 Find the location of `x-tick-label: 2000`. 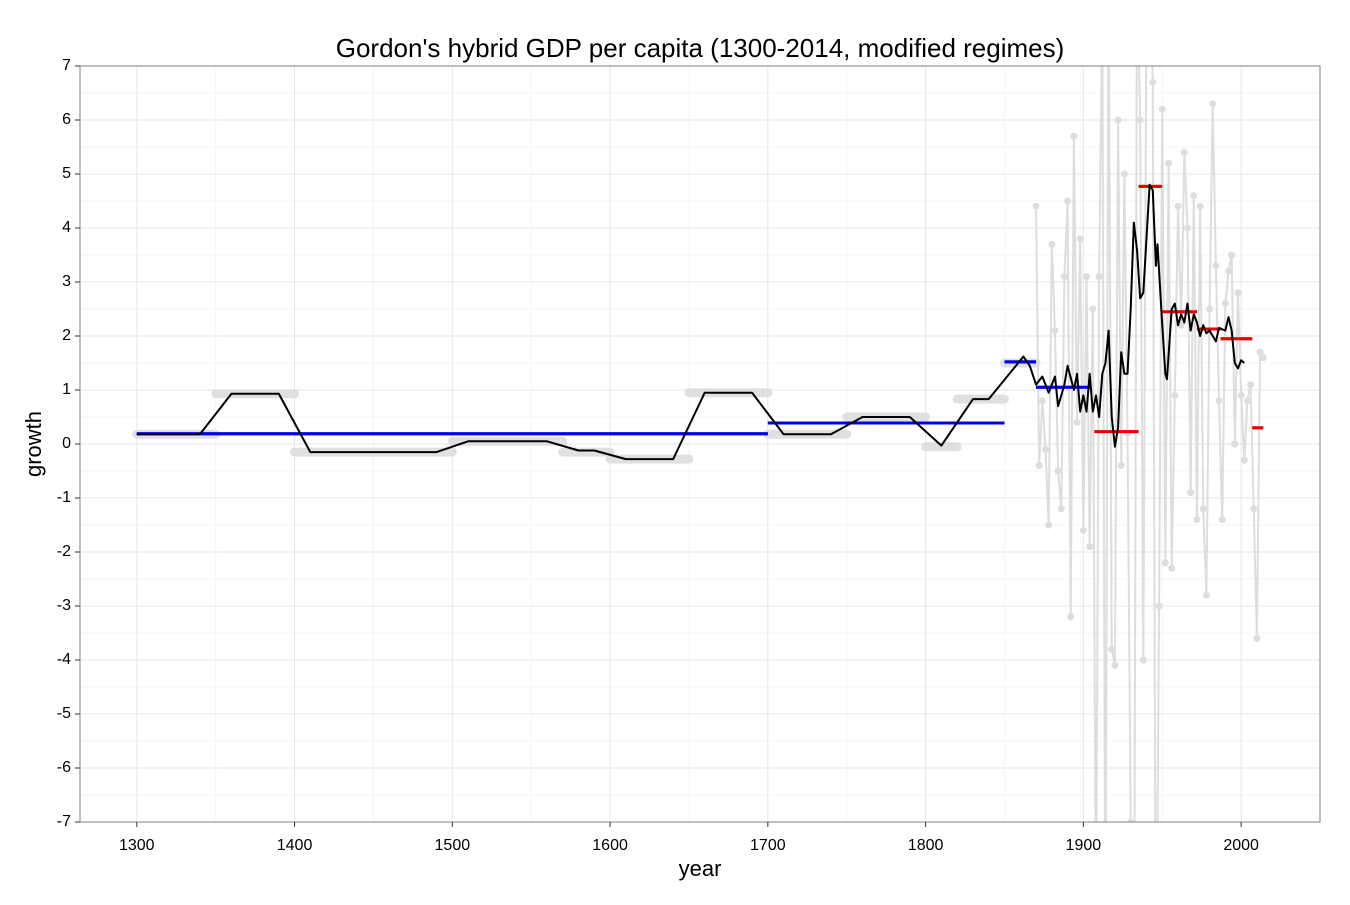

x-tick-label: 2000 is located at coordinates (1241, 845).